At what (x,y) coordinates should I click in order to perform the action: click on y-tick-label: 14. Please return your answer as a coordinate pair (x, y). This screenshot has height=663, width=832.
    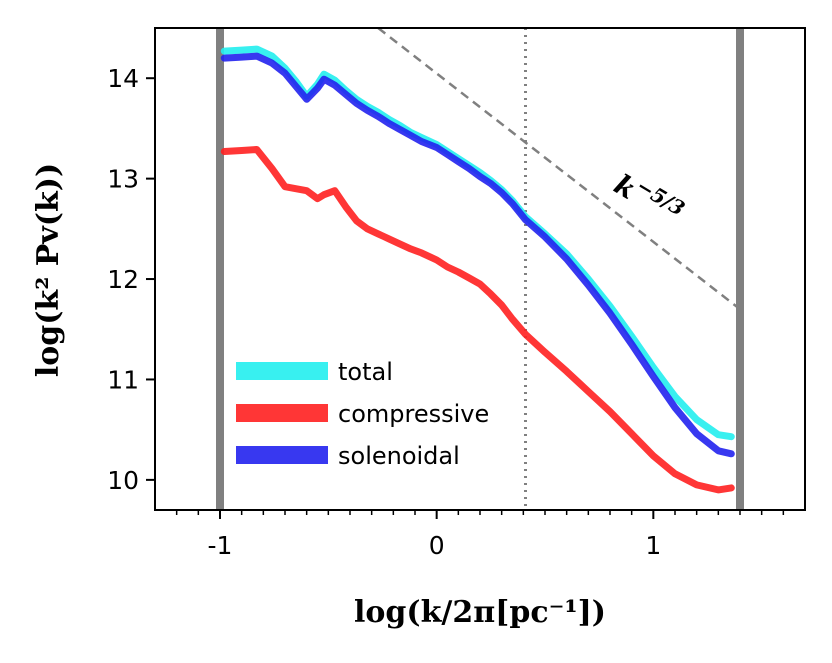
    Looking at the image, I should click on (123, 78).